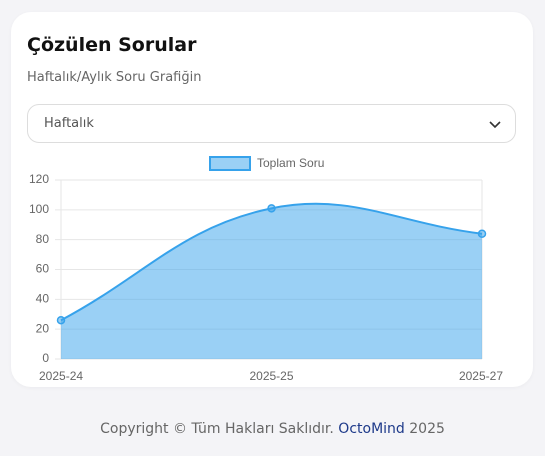 This screenshot has width=545, height=456. Describe the element at coordinates (45, 358) in the screenshot. I see `y-tick-label: 0` at that location.